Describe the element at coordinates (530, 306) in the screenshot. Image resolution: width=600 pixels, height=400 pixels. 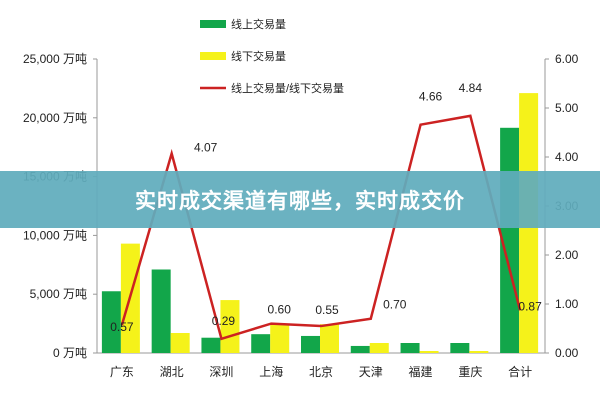
I see `data-label: 0.87` at that location.